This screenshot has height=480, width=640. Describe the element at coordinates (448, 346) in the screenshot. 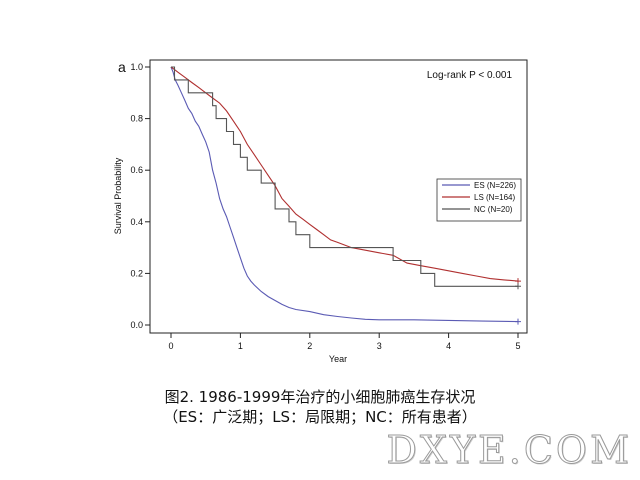

I see `x-tick-label: 4` at that location.